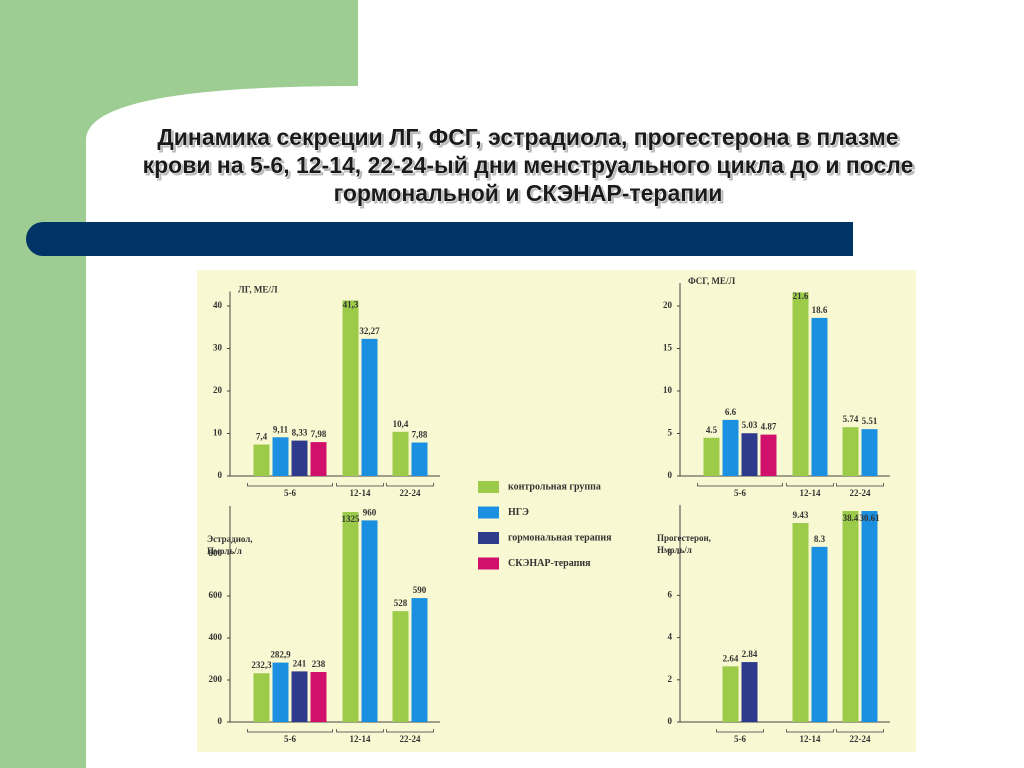  What do you see at coordinates (731, 658) in the screenshot?
I see `value-label: 2.64` at bounding box center [731, 658].